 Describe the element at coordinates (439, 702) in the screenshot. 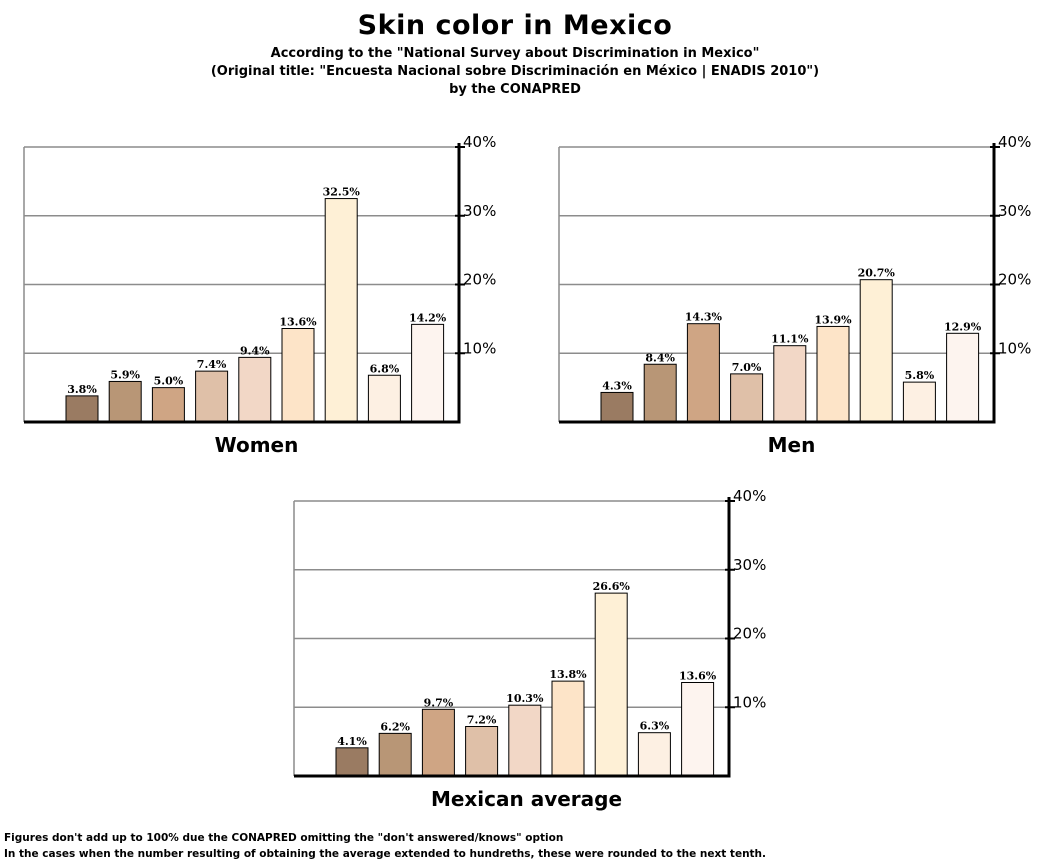

I see `bar-value-label: 9.7%` at that location.